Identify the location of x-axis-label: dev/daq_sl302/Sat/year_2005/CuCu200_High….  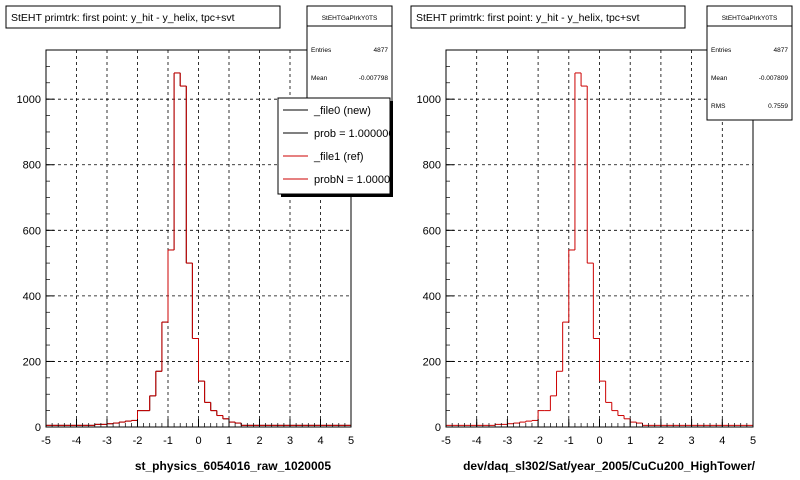
(609, 466).